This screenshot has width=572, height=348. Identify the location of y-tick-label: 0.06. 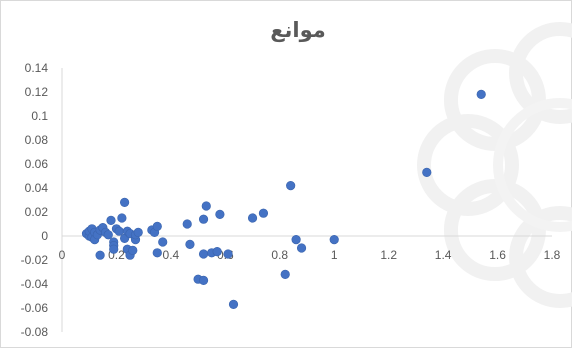
(37, 164).